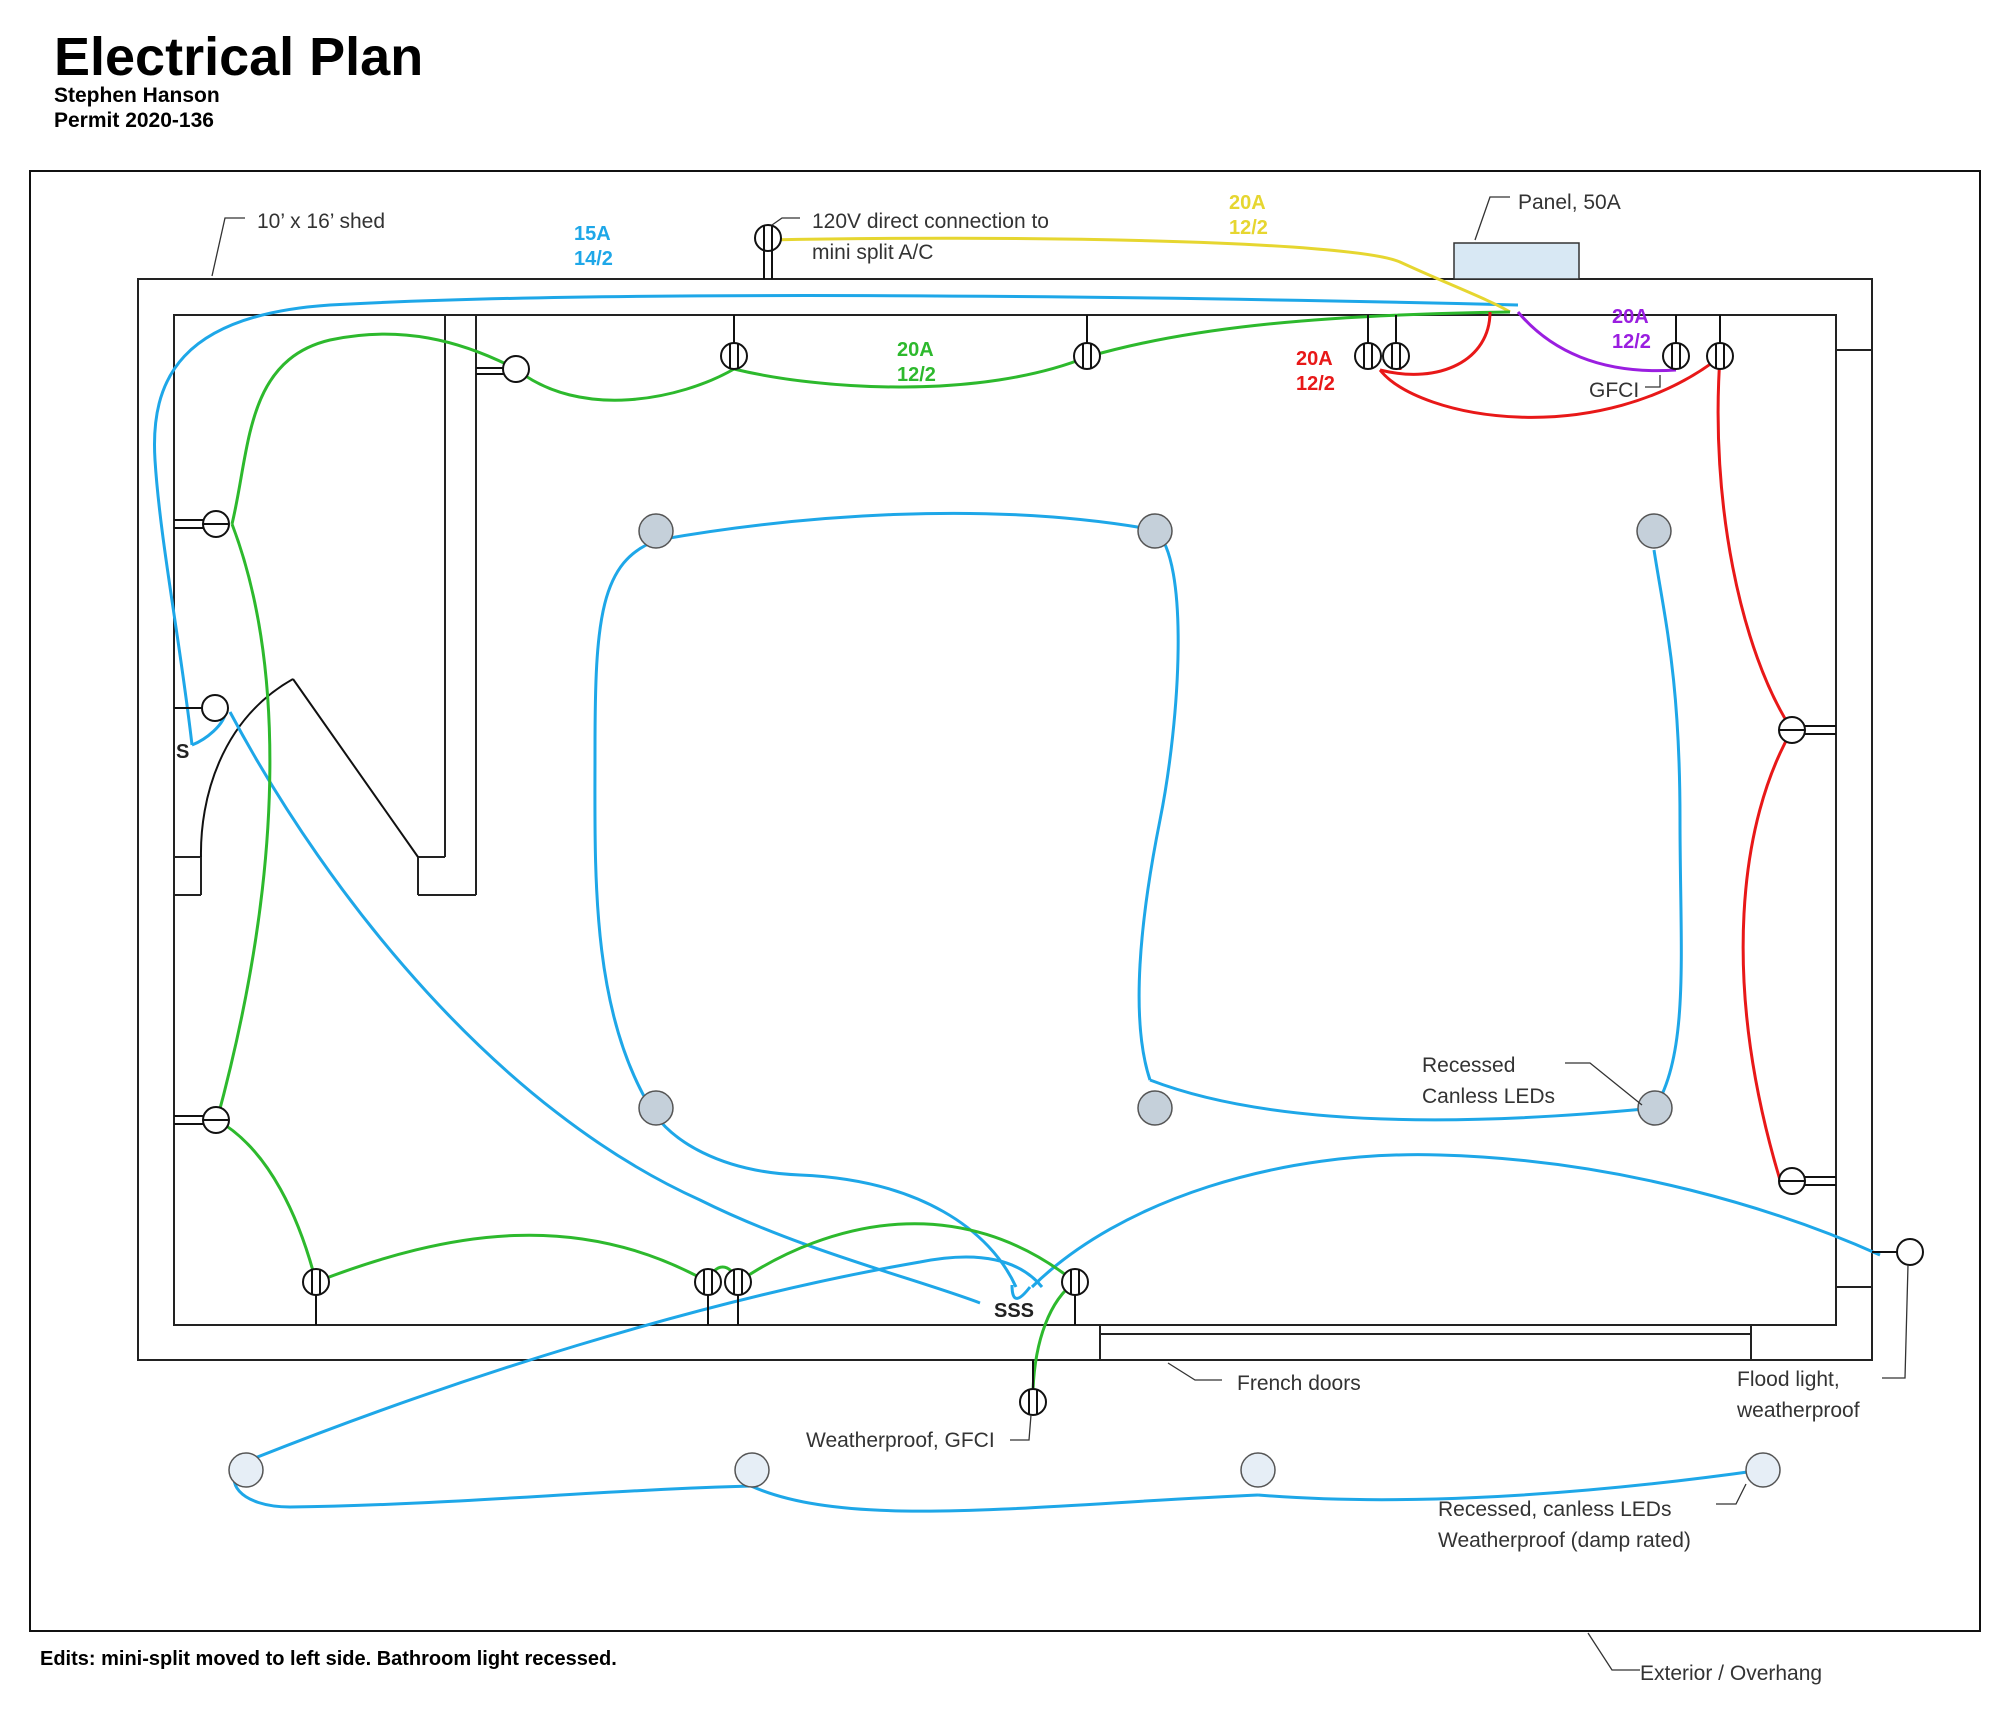 Image resolution: width=2000 pixels, height=1716 pixels. I want to click on green-circuit-wire-gauge: 12/2, so click(916, 375).